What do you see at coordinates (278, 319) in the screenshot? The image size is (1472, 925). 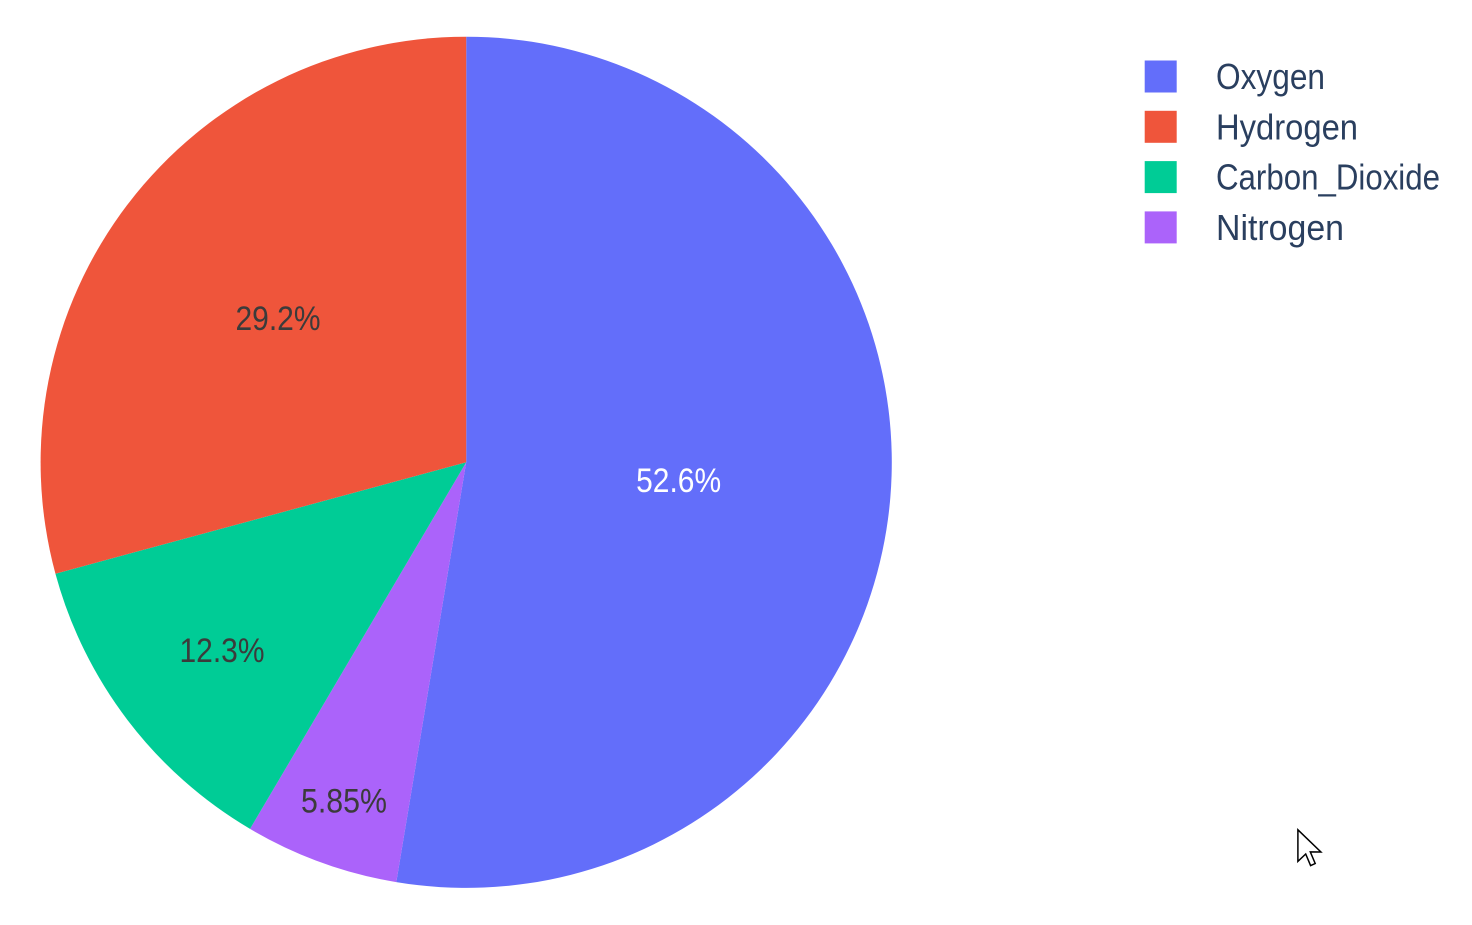 I see `svg-text: 29.2%` at bounding box center [278, 319].